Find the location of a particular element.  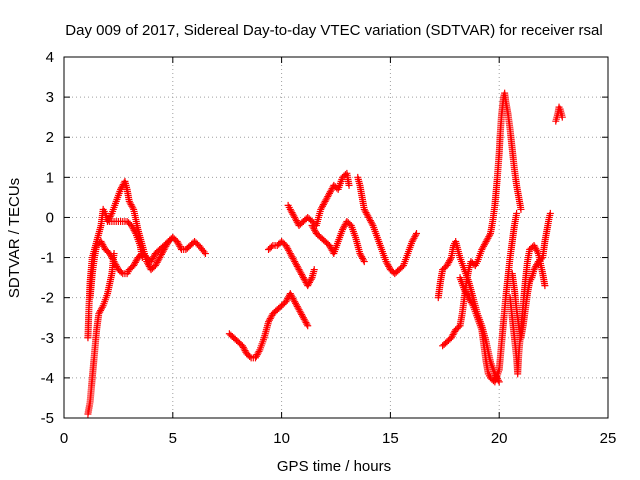

y-tick-label: -4 is located at coordinates (47, 378).